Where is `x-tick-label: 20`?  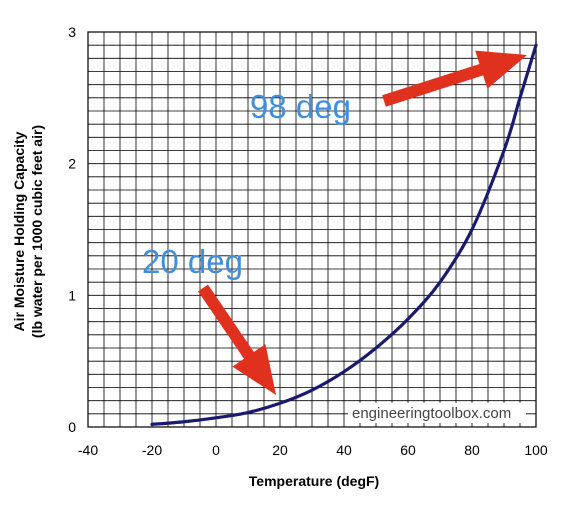
x-tick-label: 20 is located at coordinates (280, 450).